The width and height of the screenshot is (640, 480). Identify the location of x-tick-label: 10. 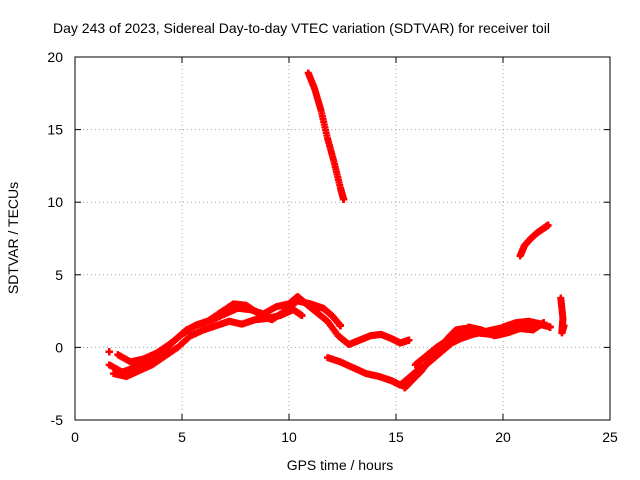
(289, 437).